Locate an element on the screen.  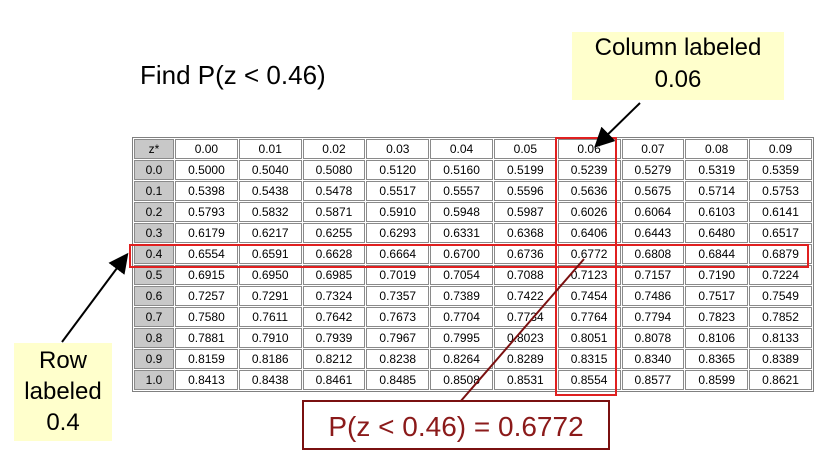
table-cell: 0.8023 is located at coordinates (525, 338).